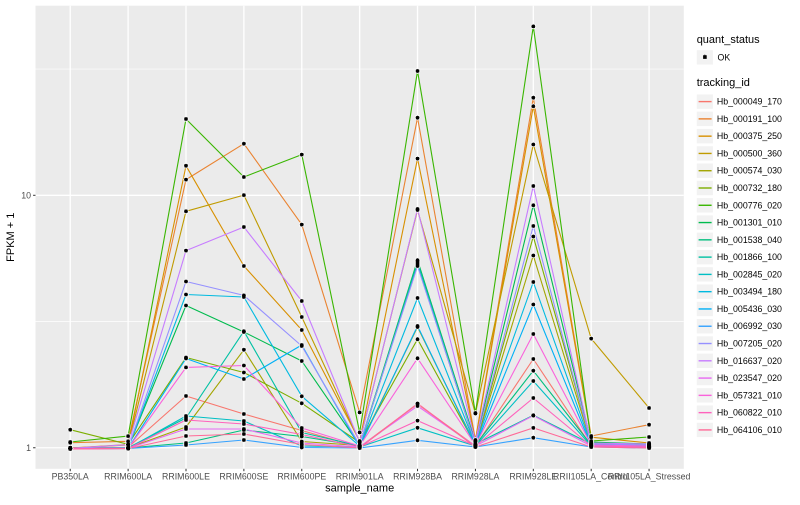  I want to click on svg-text: Hb_001866_100, so click(749, 257).